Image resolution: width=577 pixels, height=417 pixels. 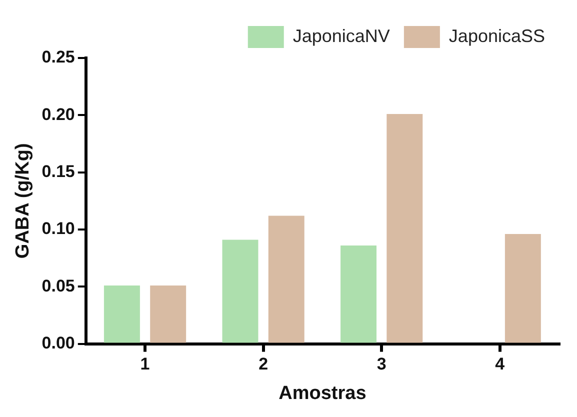 What do you see at coordinates (497, 36) in the screenshot?
I see `legend-label: JaponicaSS` at bounding box center [497, 36].